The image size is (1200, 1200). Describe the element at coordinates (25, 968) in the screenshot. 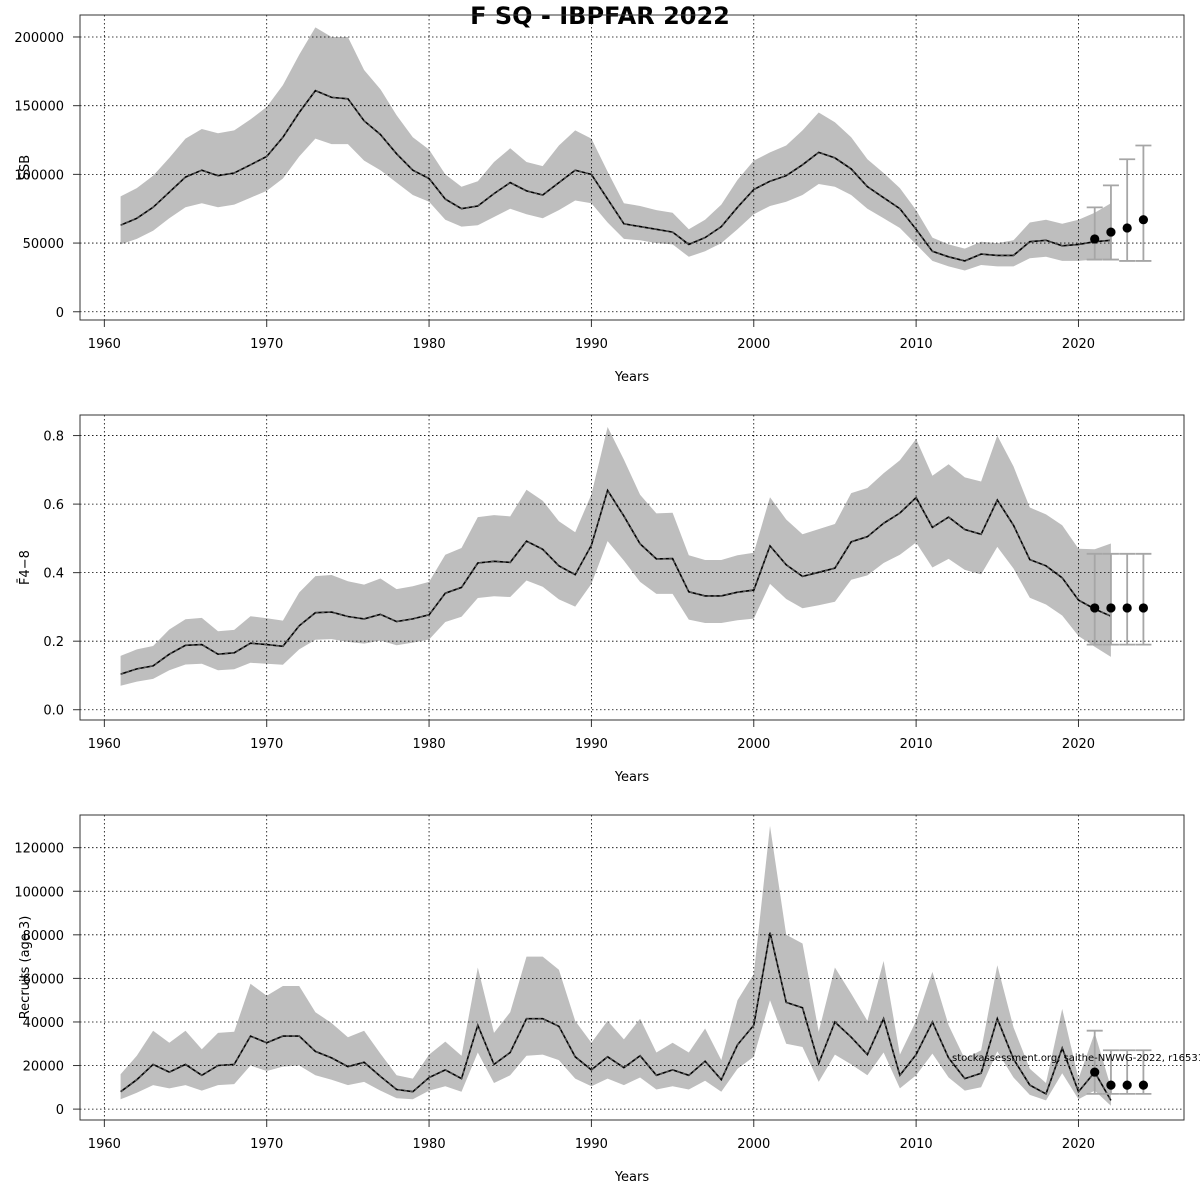

I see `y-axis-label: Recruits (age 3)` at that location.